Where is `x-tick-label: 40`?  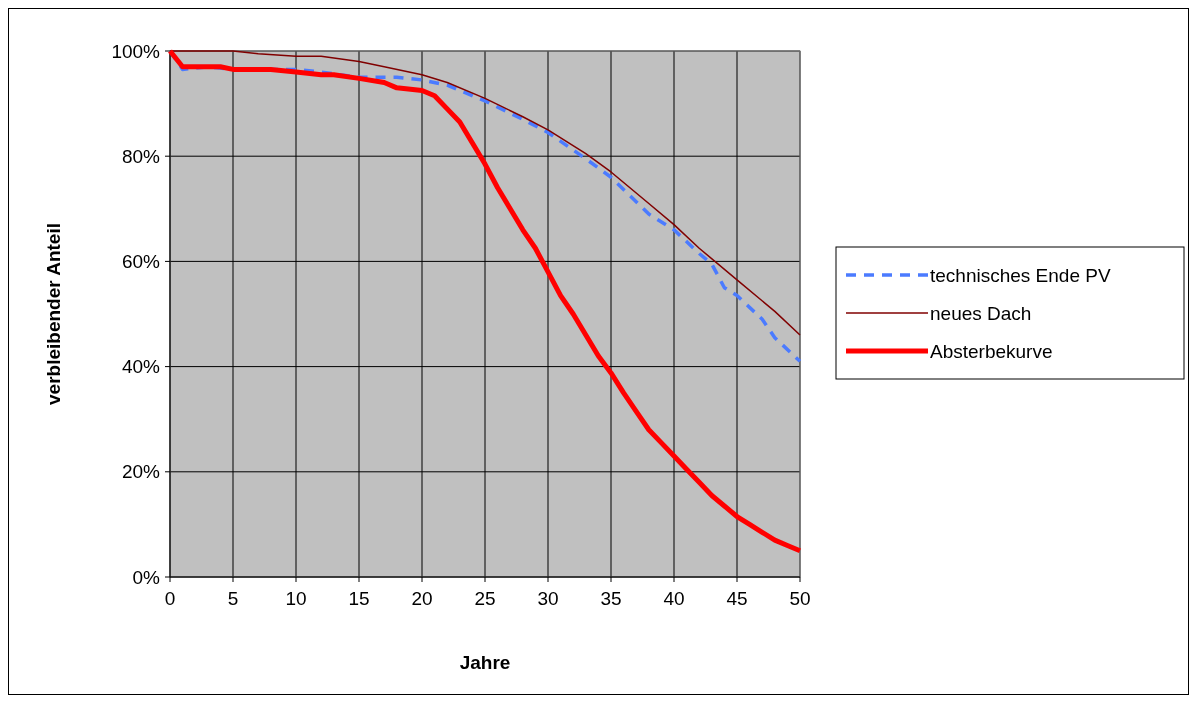 x-tick-label: 40 is located at coordinates (674, 598).